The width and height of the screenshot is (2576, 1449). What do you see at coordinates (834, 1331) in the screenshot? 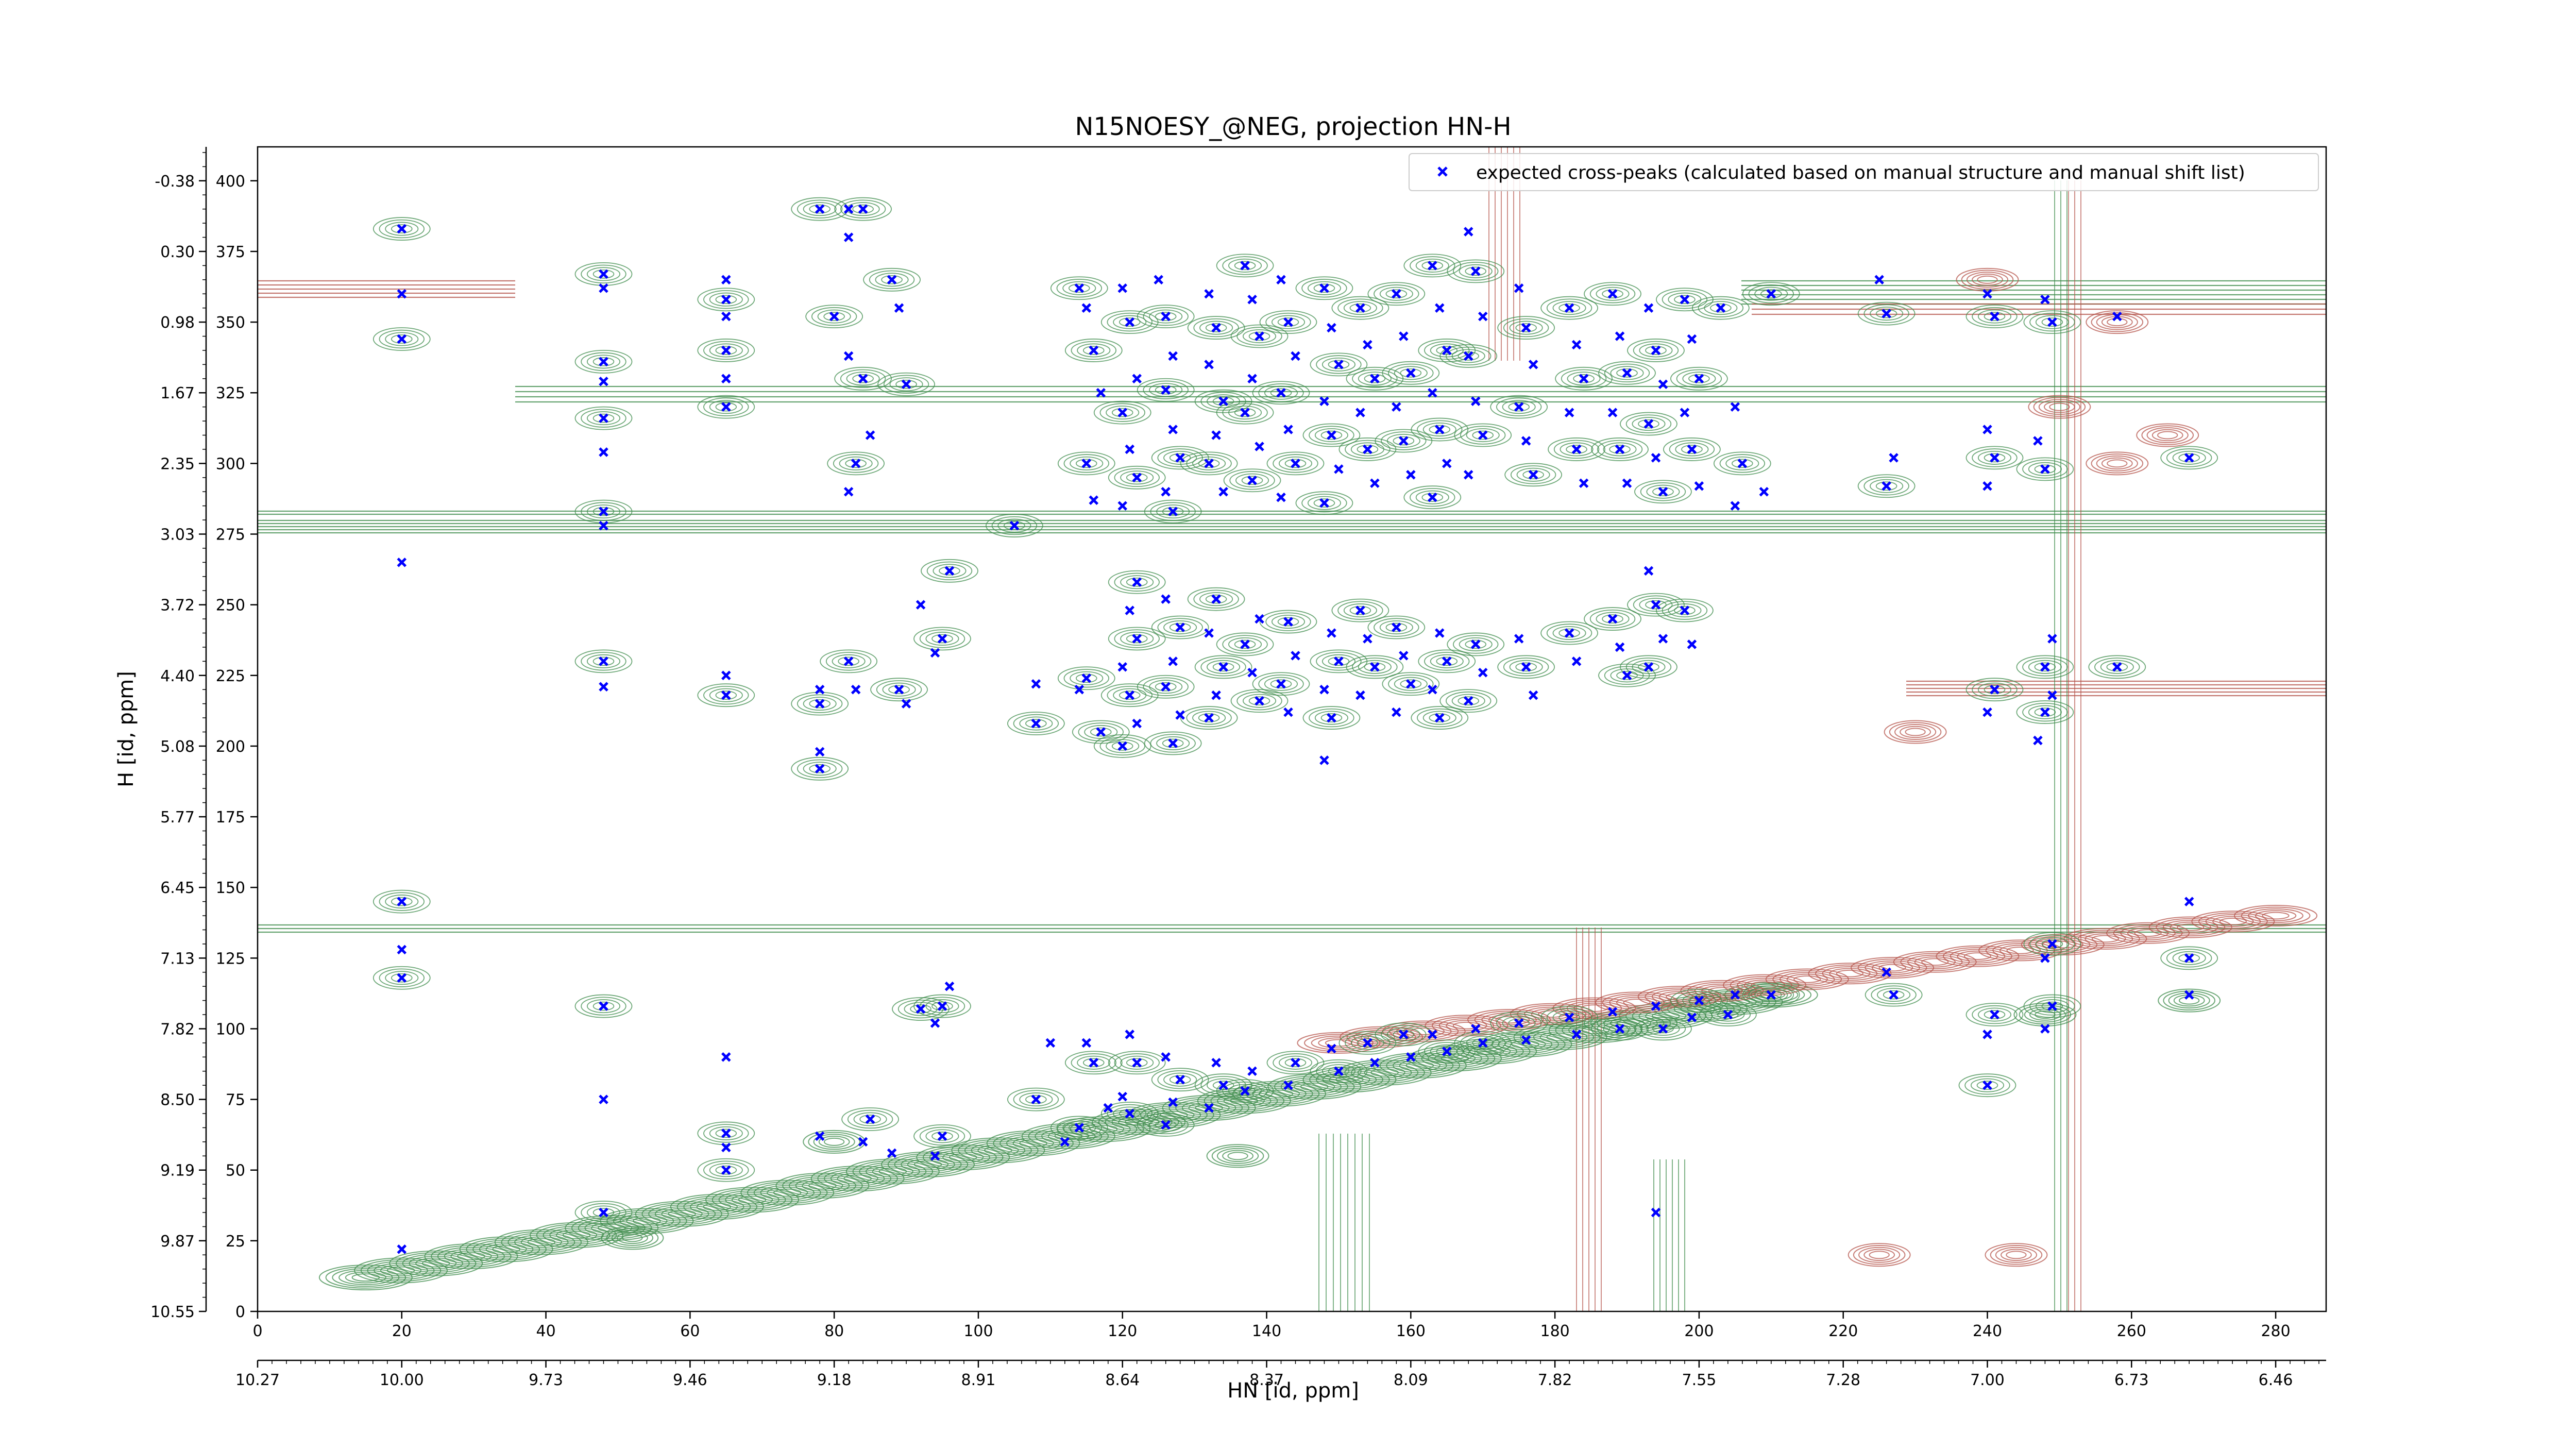
I see `x-tick-label: 80` at bounding box center [834, 1331].